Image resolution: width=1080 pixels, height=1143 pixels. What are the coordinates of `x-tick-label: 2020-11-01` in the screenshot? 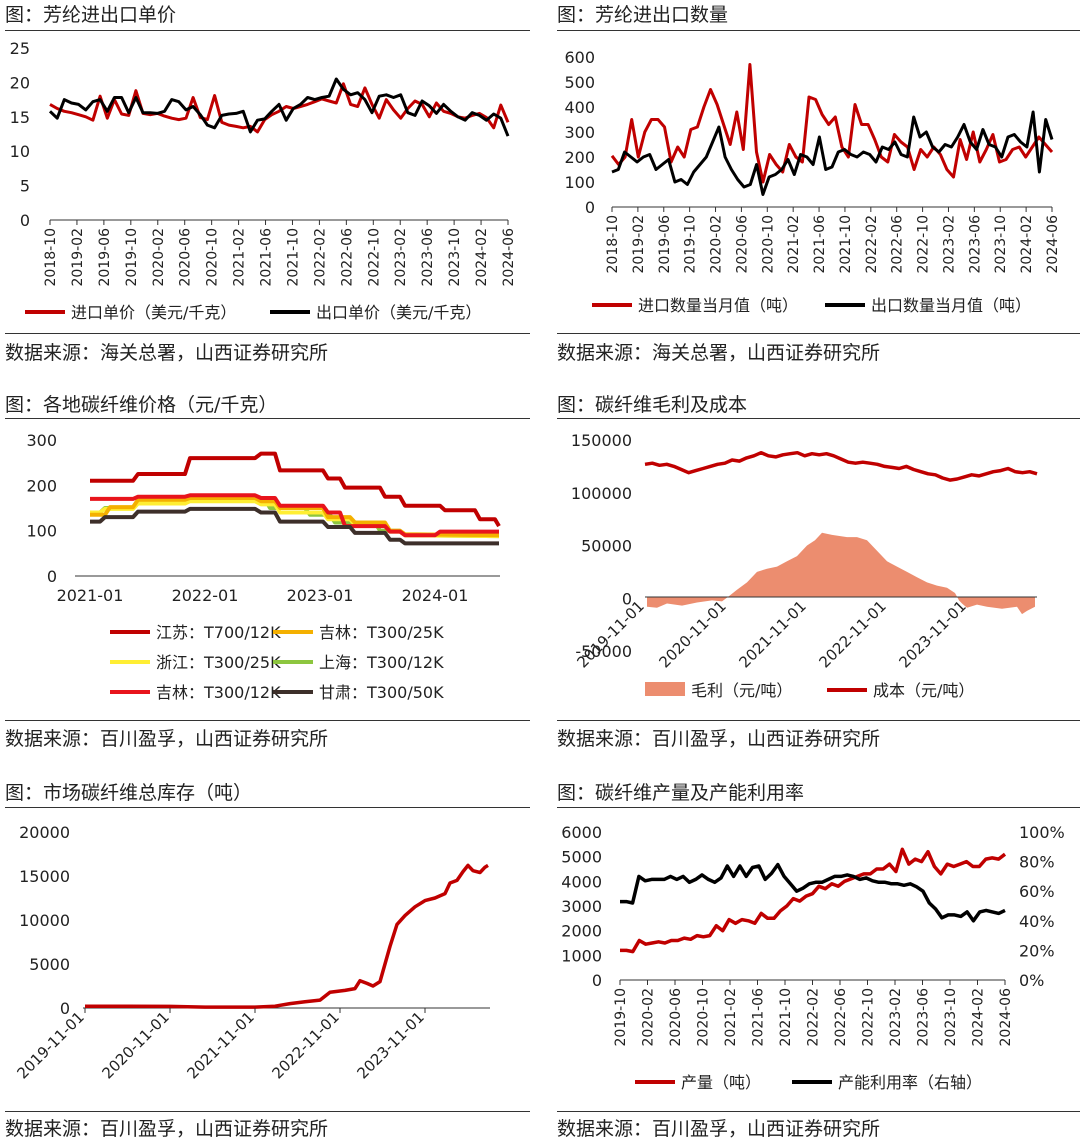 It's located at (135, 1045).